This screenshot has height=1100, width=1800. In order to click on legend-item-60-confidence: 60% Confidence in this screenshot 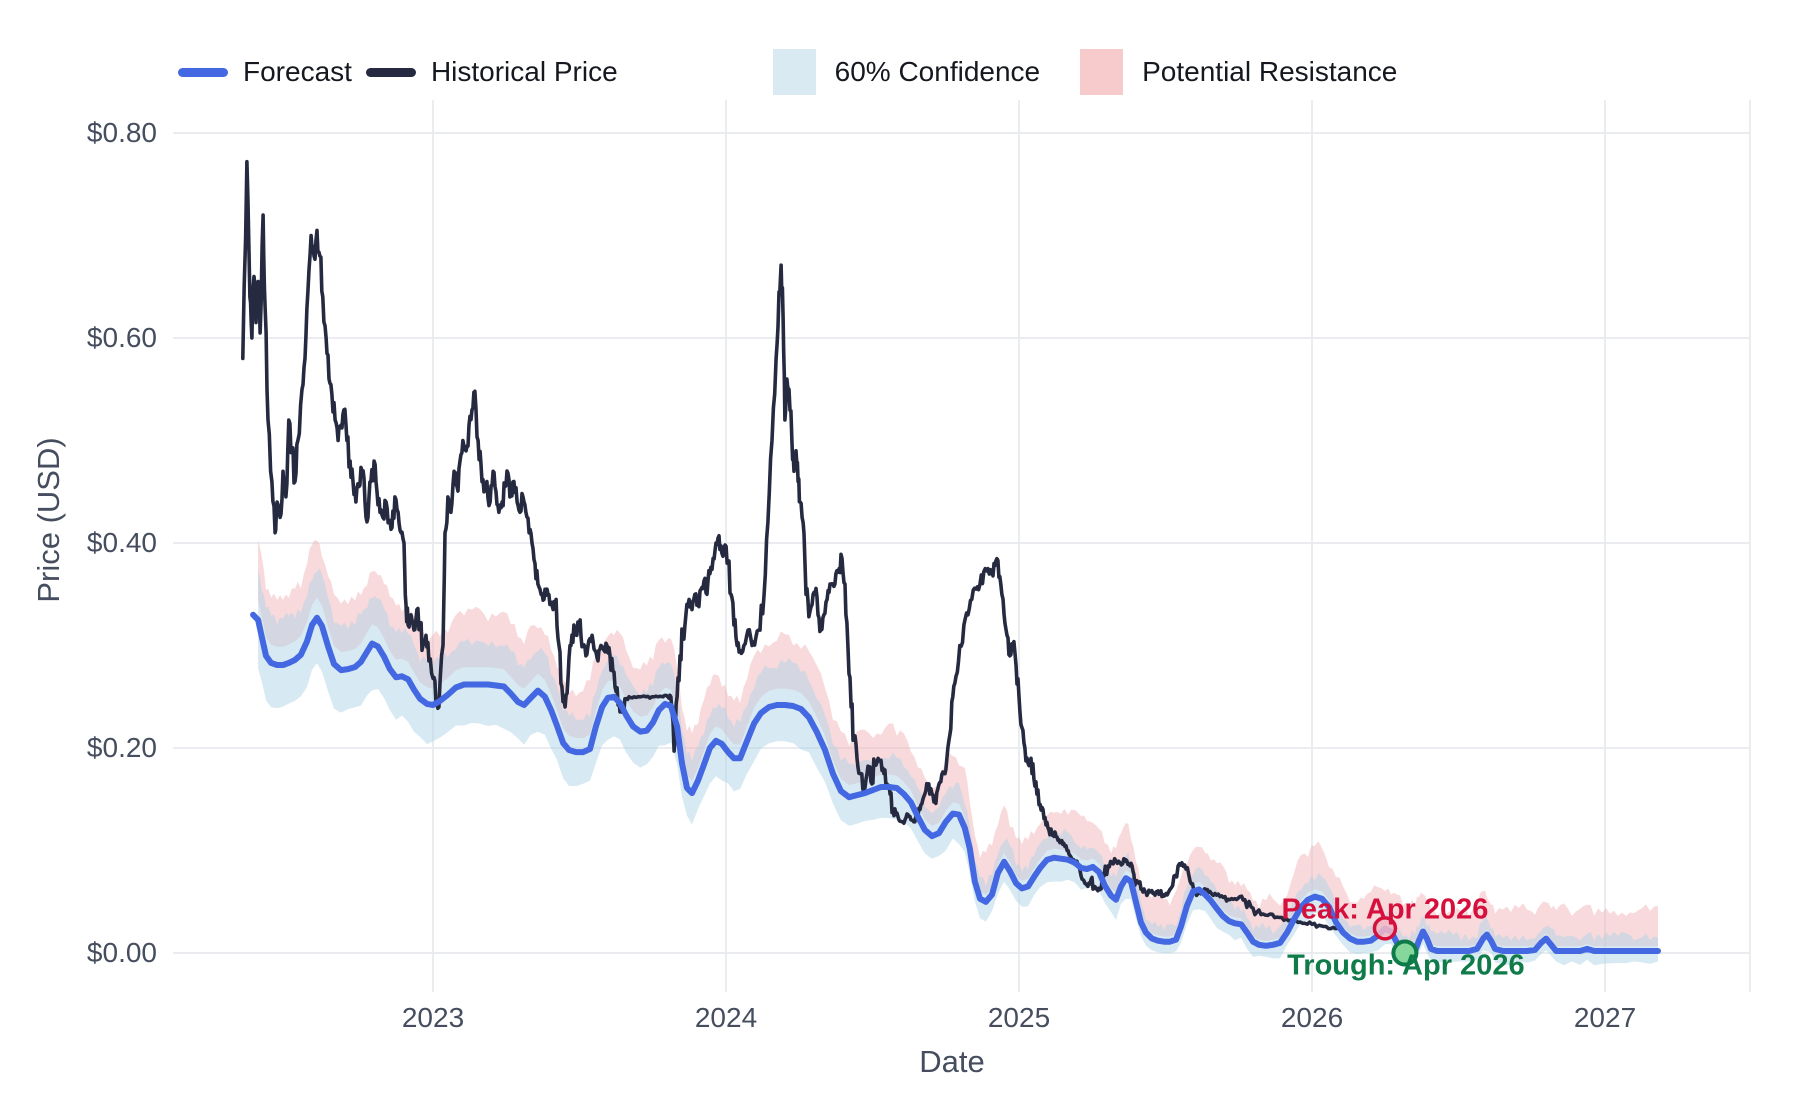, I will do `click(906, 72)`.